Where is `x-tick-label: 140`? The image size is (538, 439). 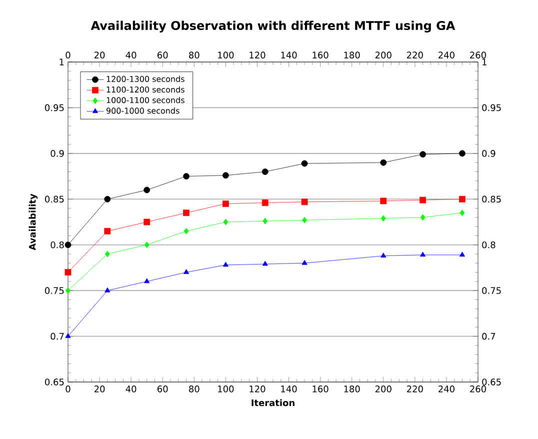 x-tick-label: 140 is located at coordinates (289, 389).